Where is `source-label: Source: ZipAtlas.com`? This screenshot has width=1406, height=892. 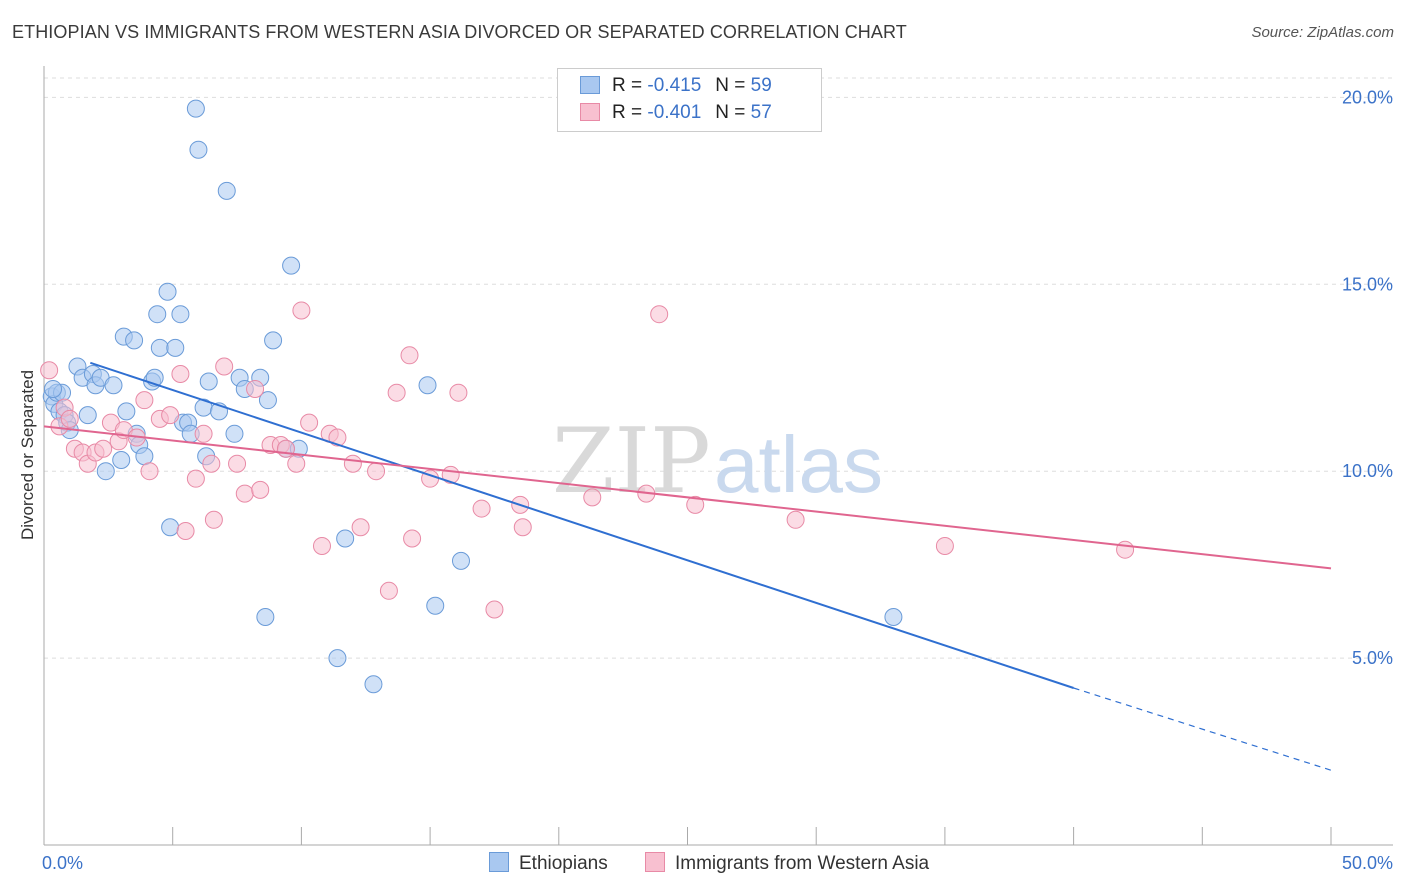 source-label: Source: ZipAtlas.com is located at coordinates (1322, 32).